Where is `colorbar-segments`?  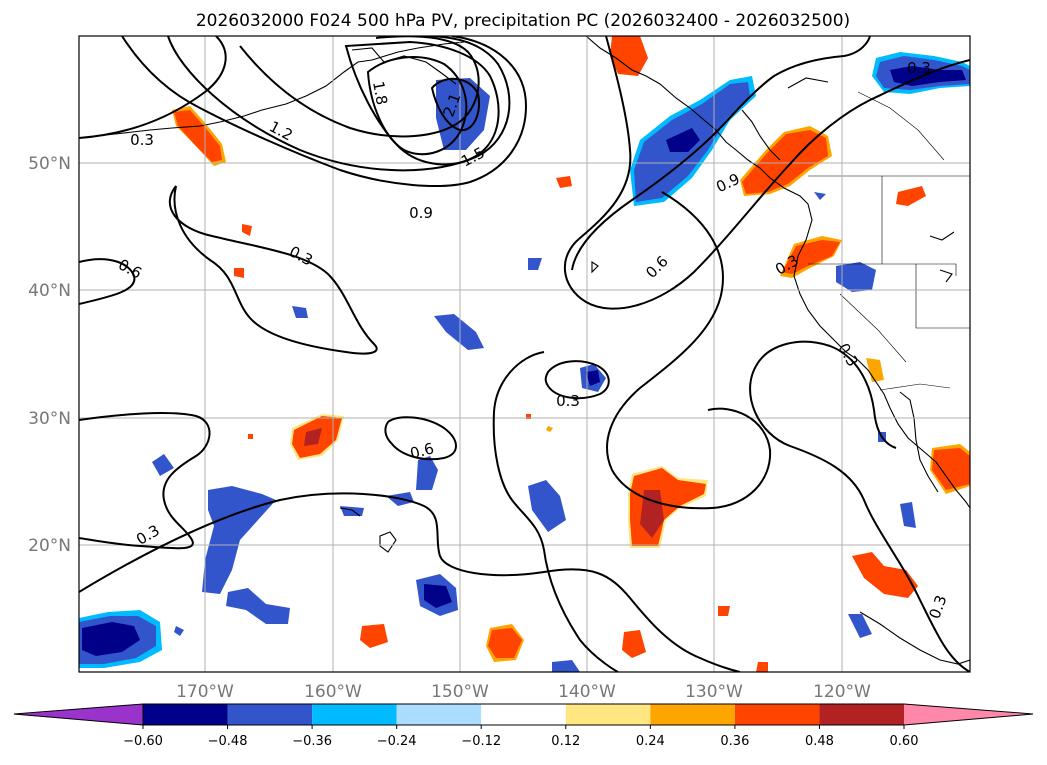 colorbar-segments is located at coordinates (523, 714).